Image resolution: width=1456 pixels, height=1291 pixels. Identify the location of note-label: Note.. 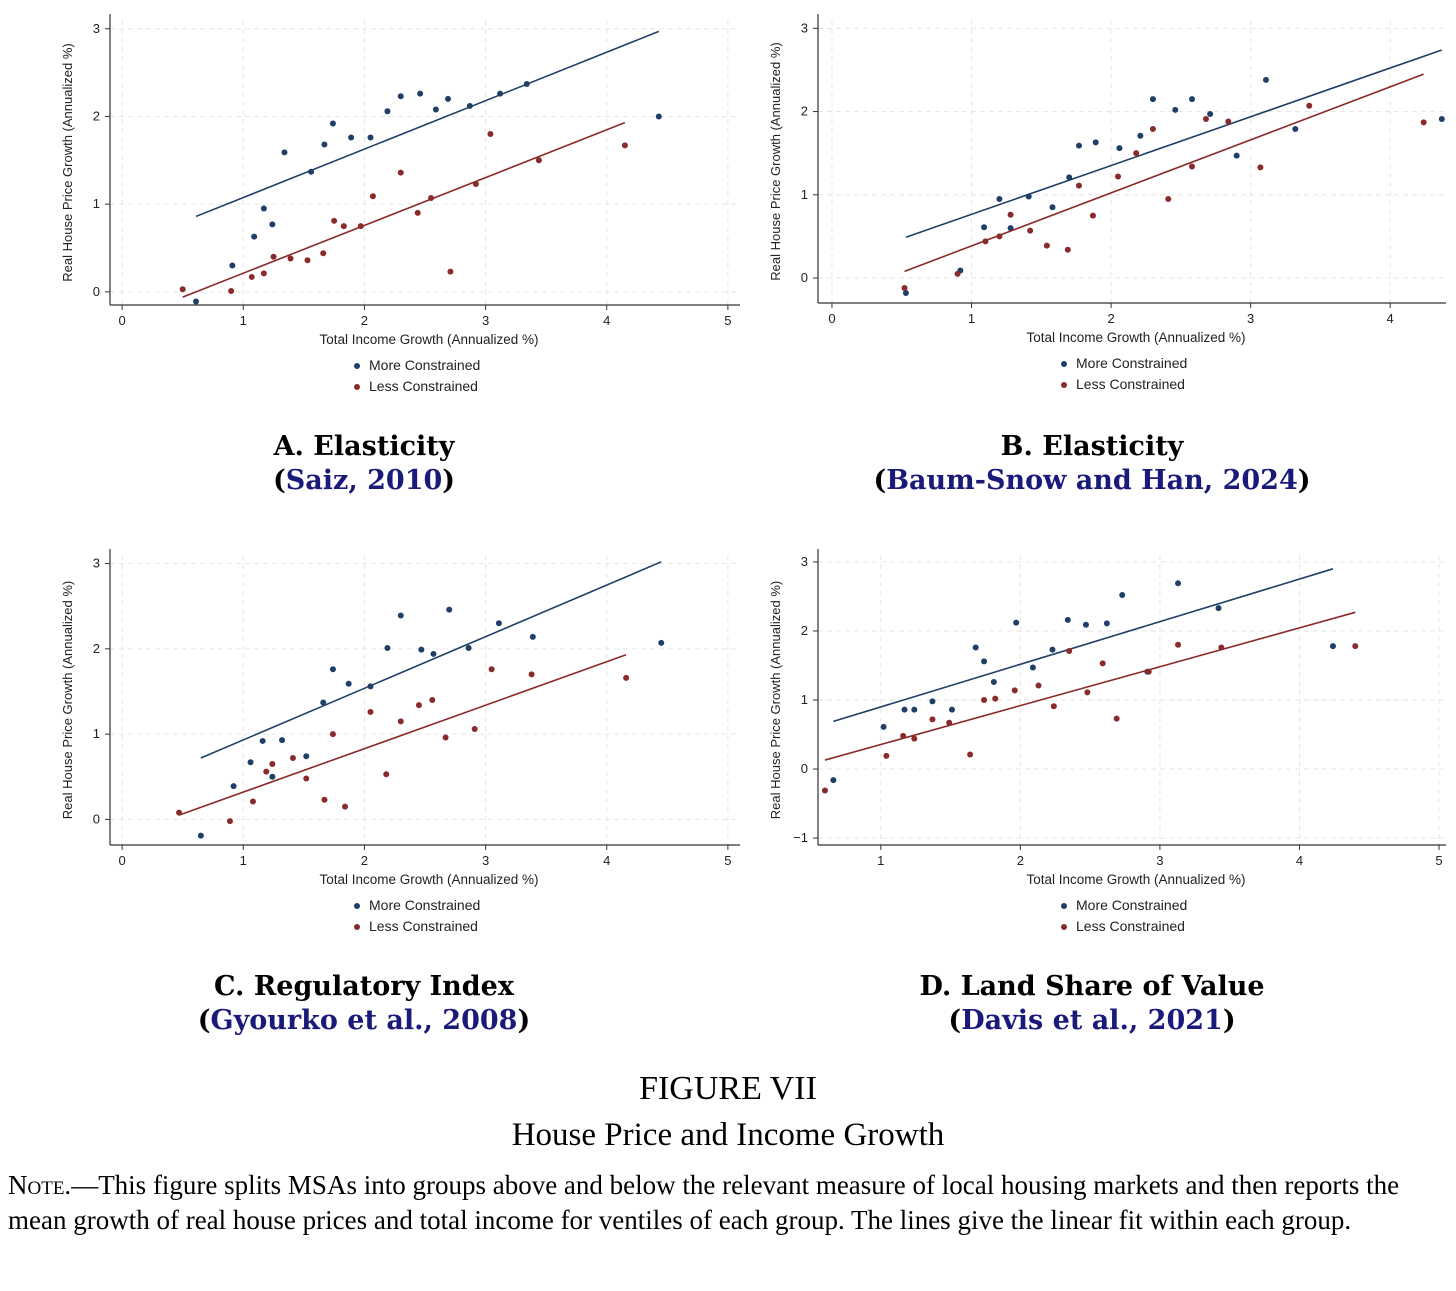
(40, 1185).